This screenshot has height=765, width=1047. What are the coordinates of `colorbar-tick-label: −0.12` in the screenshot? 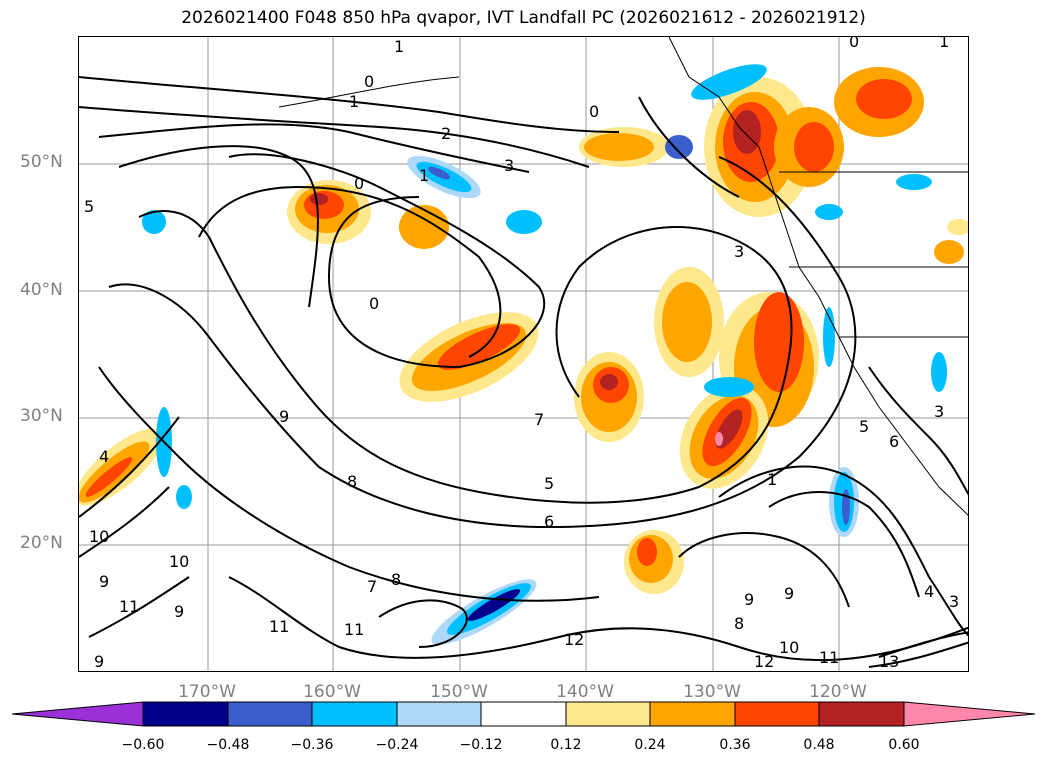 It's located at (481, 745).